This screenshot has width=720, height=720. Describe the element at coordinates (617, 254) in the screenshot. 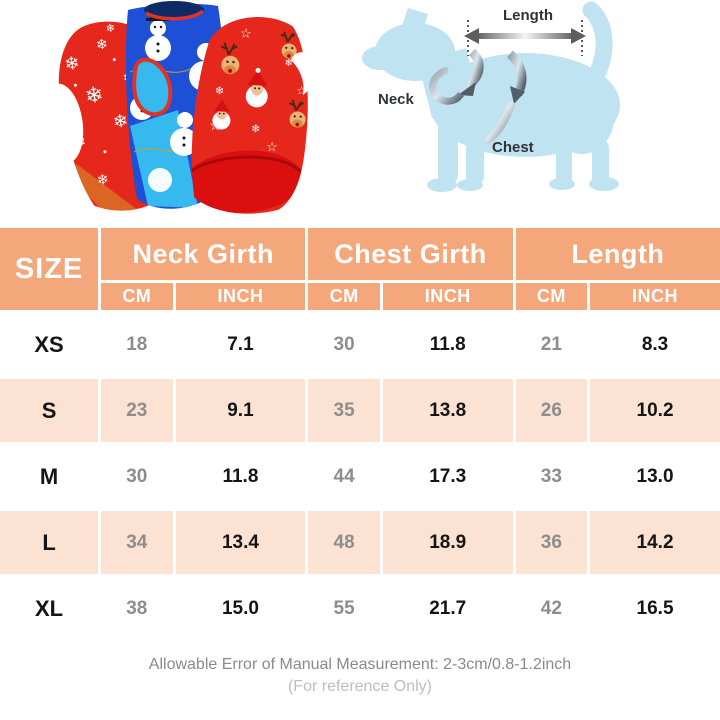

I see `length-header: Length` at that location.